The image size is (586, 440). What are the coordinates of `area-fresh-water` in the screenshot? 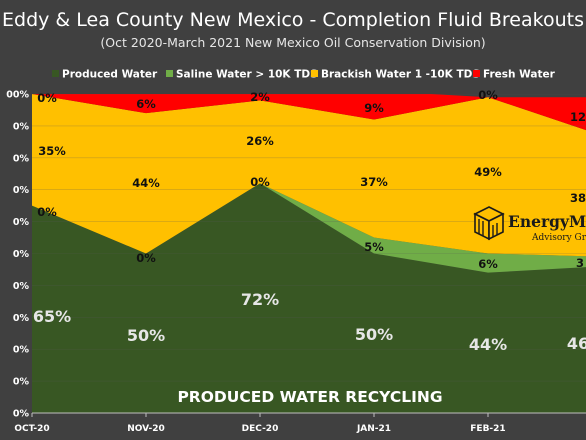 It's located at (309, 112).